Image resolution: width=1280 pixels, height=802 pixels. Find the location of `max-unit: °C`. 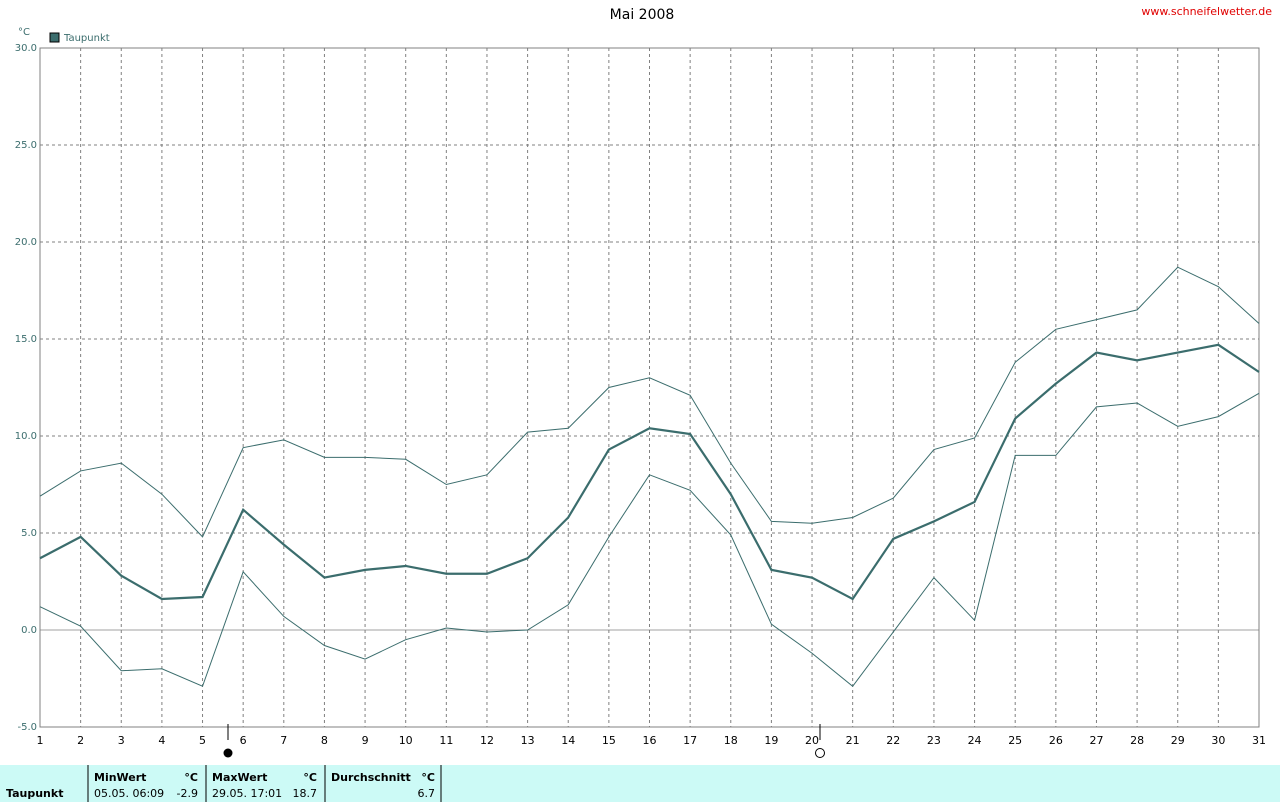

max-unit: °C is located at coordinates (310, 777).